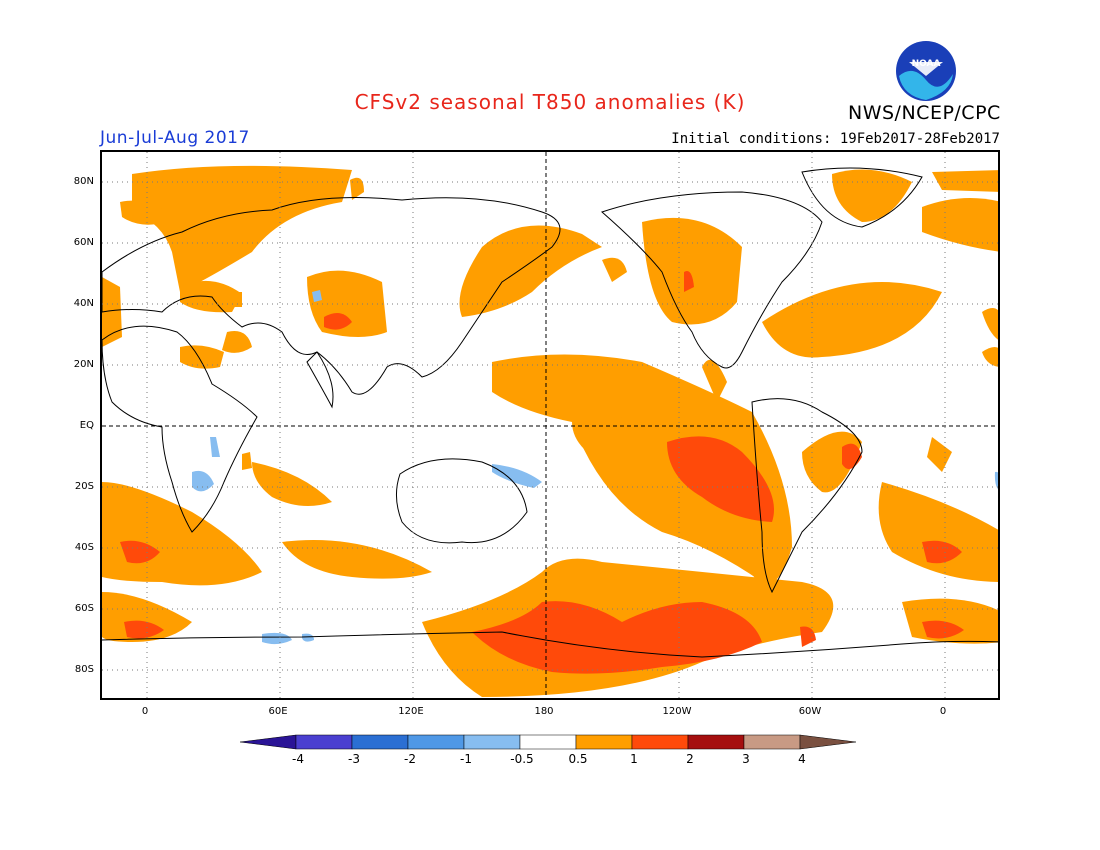  Describe the element at coordinates (84, 608) in the screenshot. I see `lat-label: 60S` at that location.